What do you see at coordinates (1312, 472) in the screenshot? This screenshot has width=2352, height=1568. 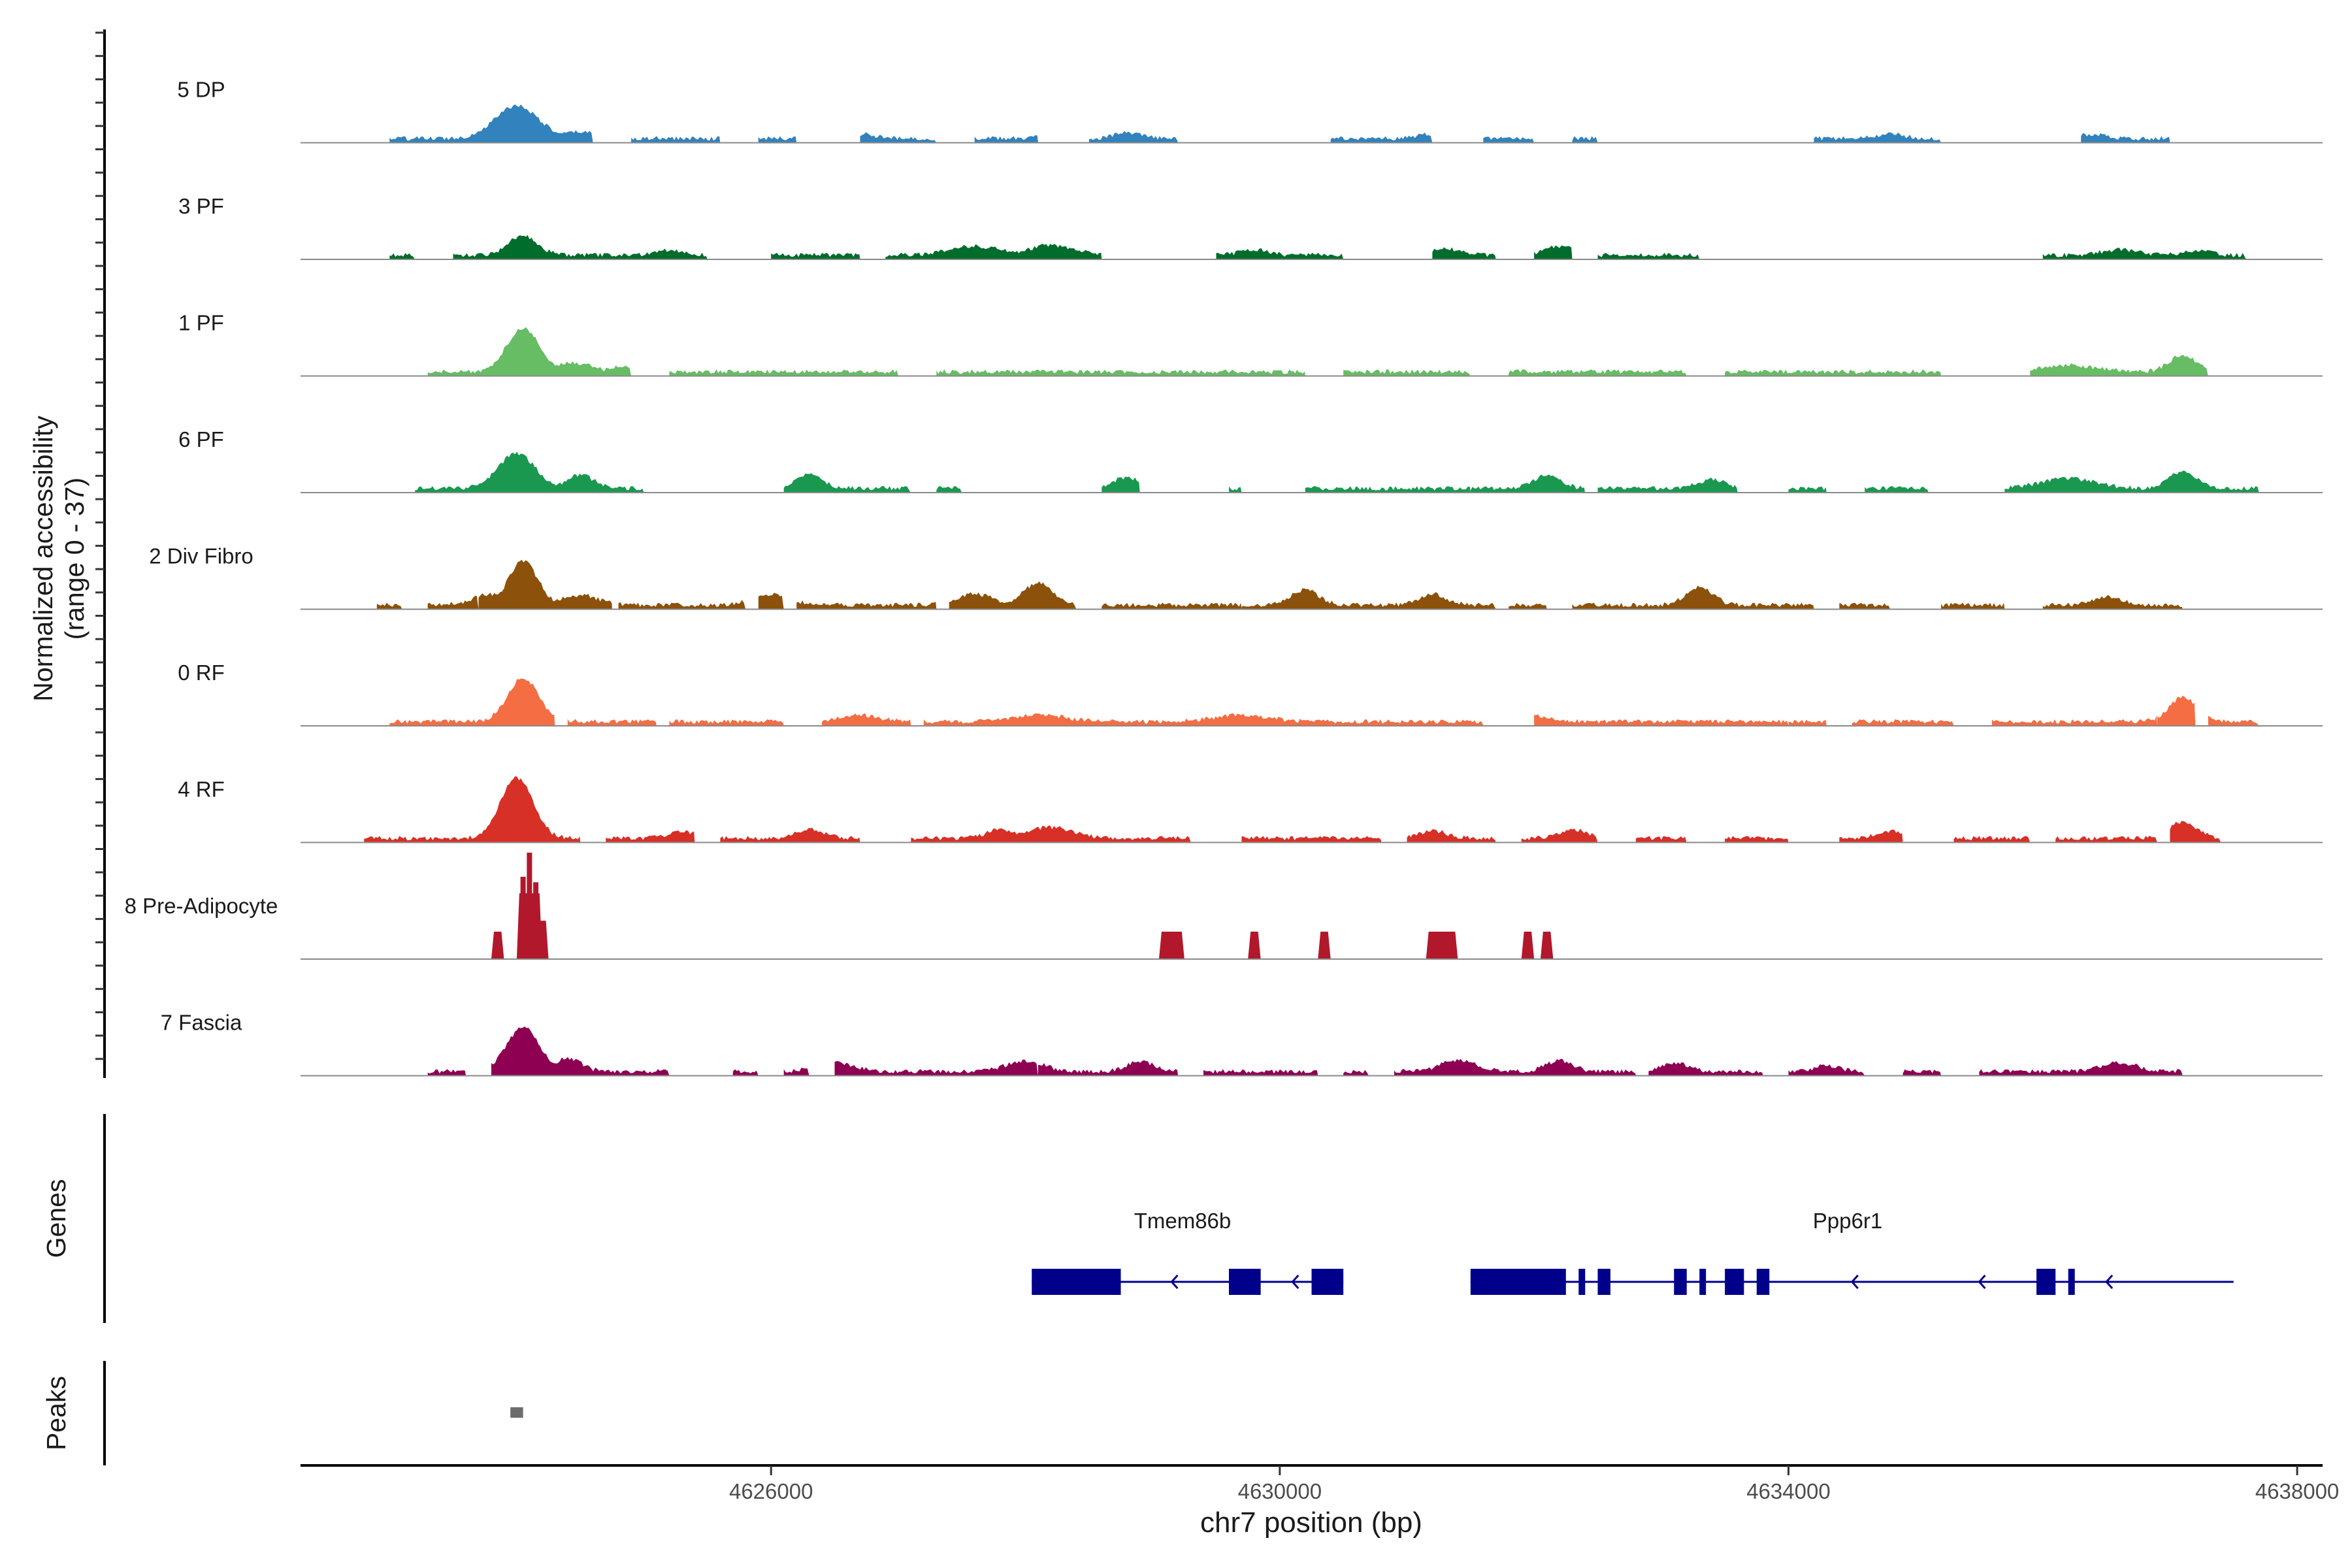 I see `track-6-pf` at bounding box center [1312, 472].